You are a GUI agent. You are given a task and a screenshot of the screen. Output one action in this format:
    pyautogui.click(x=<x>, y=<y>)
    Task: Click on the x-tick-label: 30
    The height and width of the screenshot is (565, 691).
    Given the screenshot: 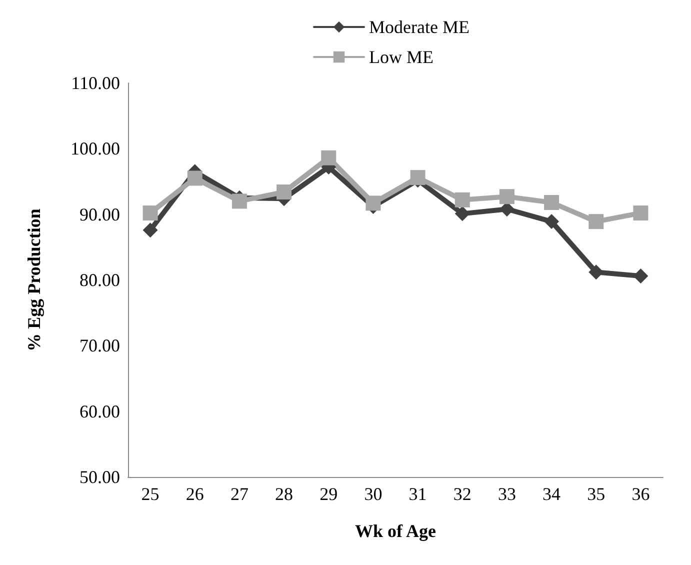 What is the action you would take?
    pyautogui.click(x=373, y=494)
    